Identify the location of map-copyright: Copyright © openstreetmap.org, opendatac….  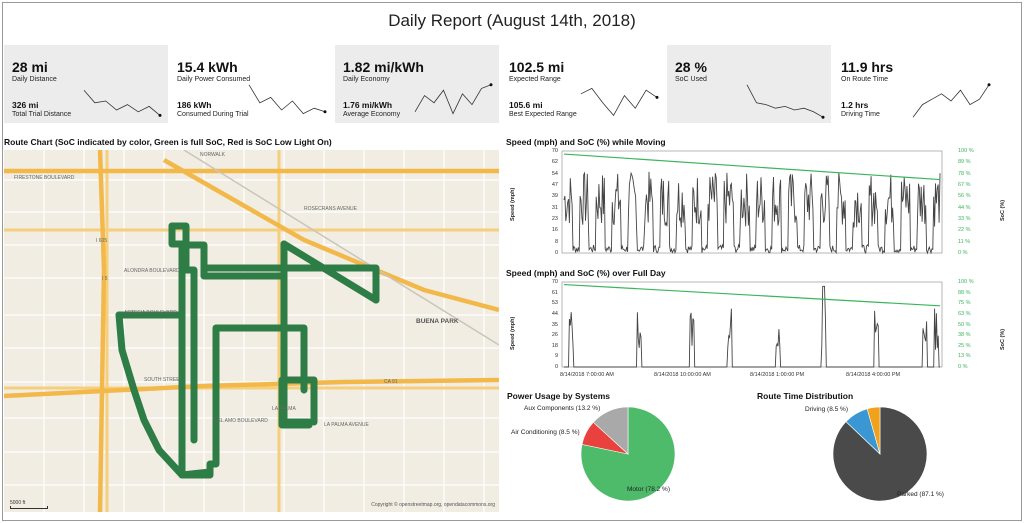
(433, 505).